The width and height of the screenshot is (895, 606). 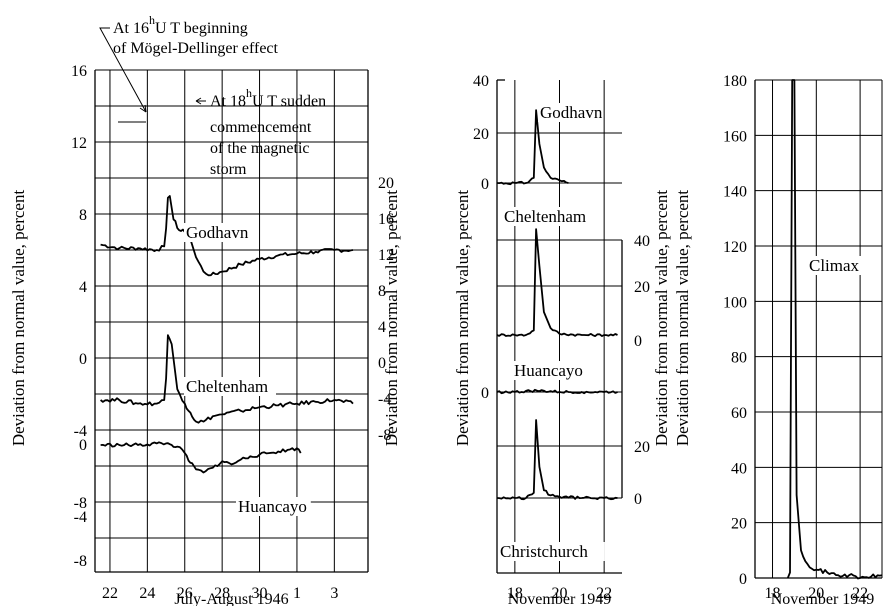 I want to click on annotation-2-sup: h, so click(x=249, y=93).